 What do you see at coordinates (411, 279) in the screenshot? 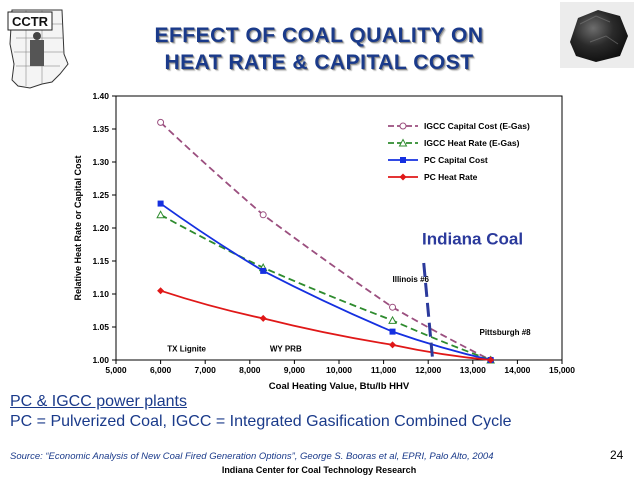
I see `annotation-label: Illinois #6` at bounding box center [411, 279].